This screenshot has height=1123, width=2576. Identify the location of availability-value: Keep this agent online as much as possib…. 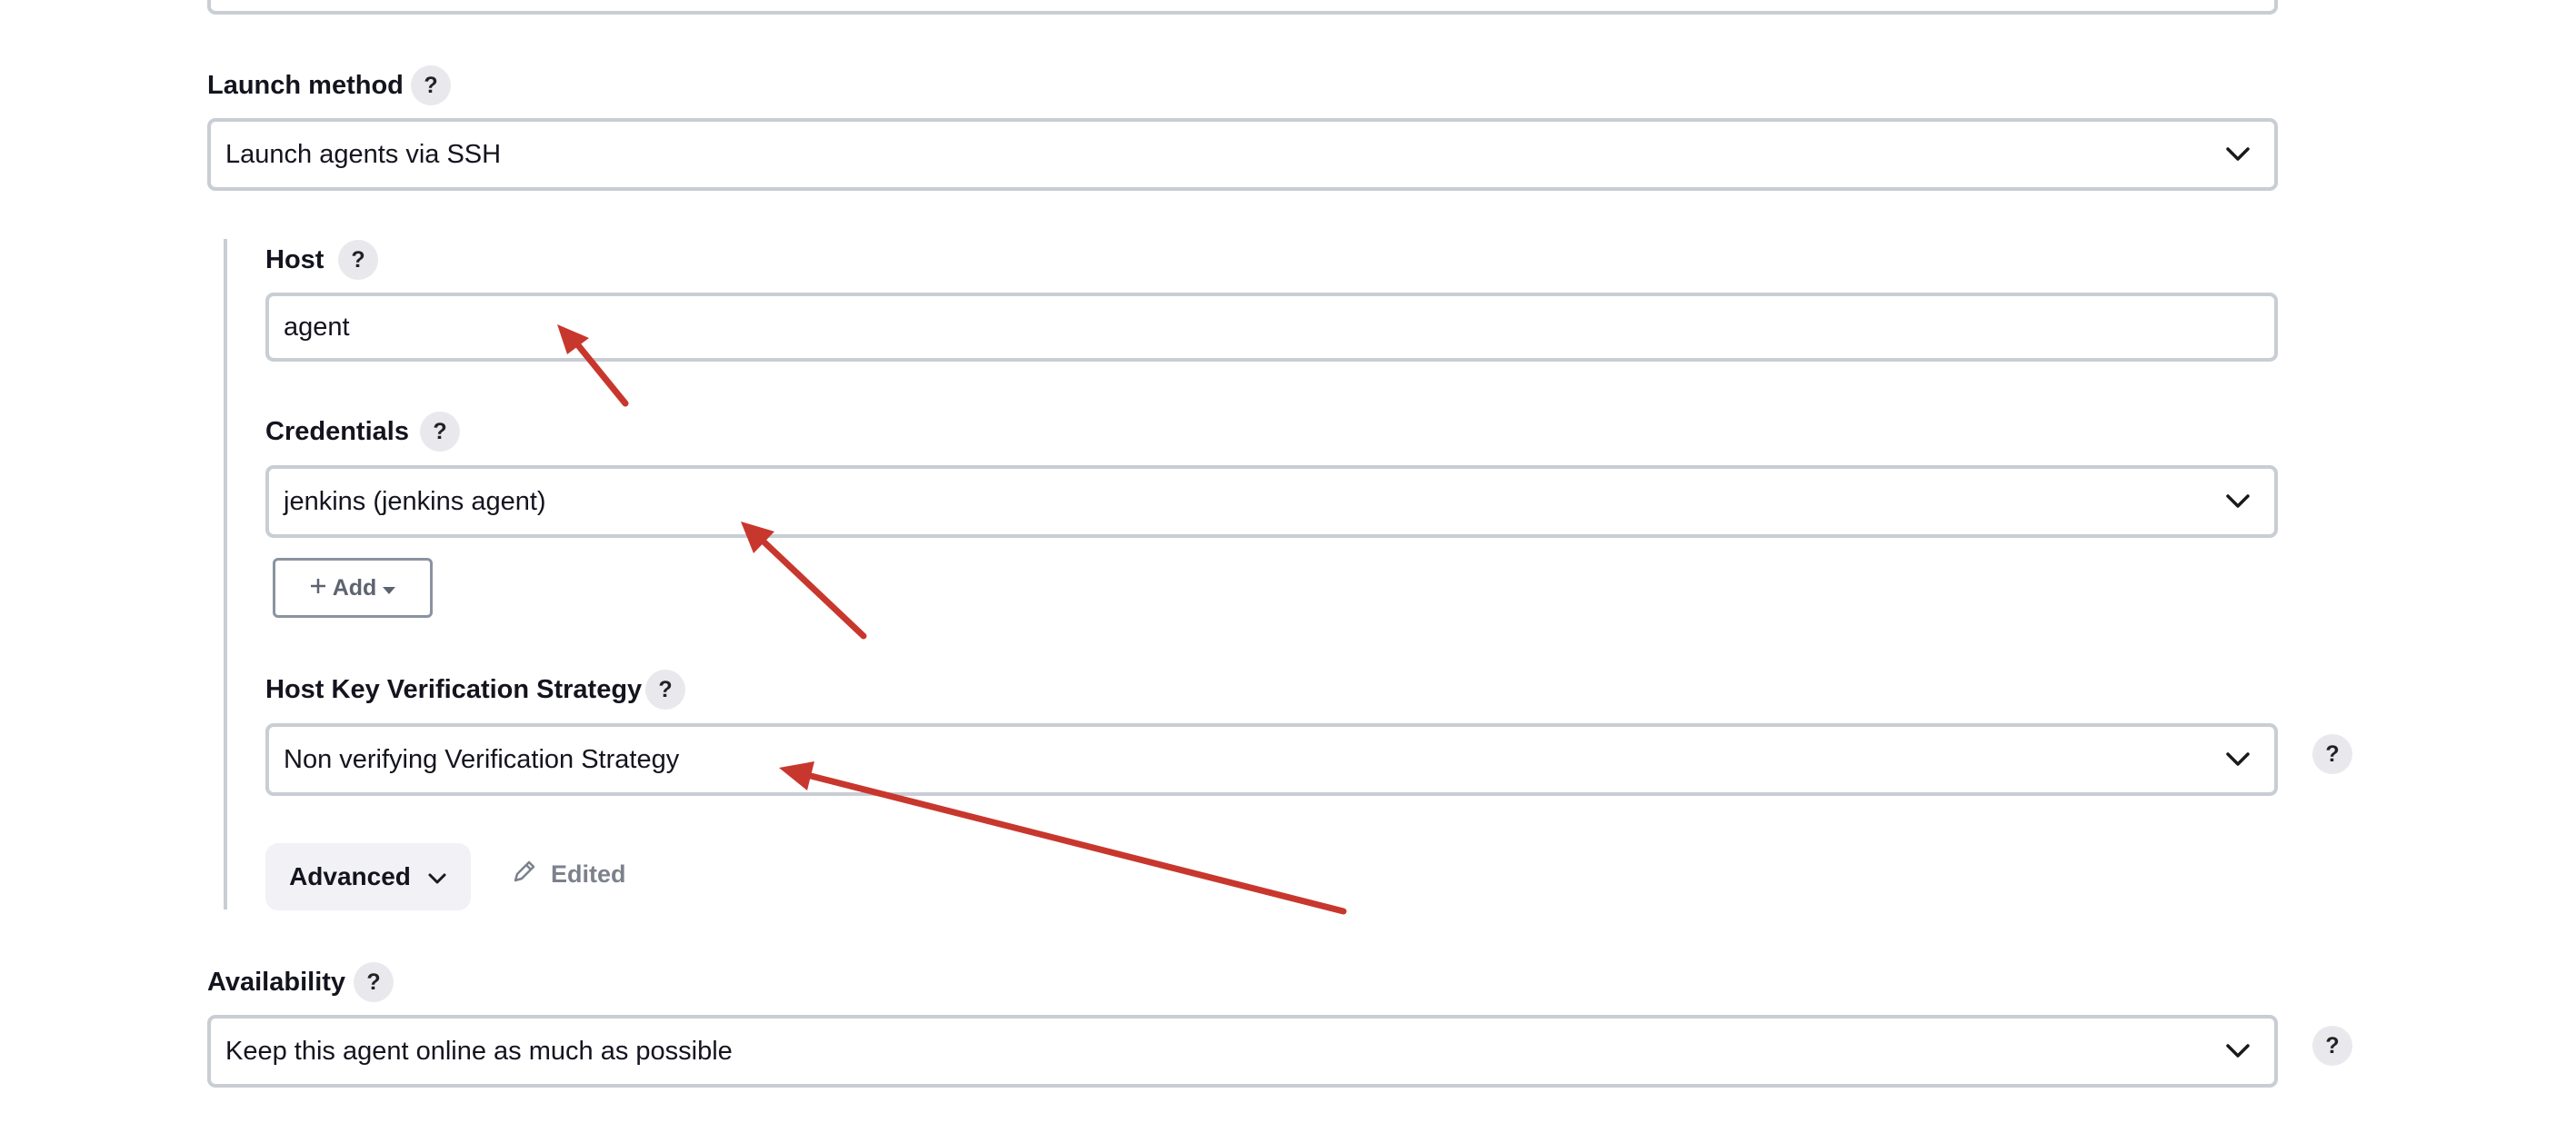
(479, 1051).